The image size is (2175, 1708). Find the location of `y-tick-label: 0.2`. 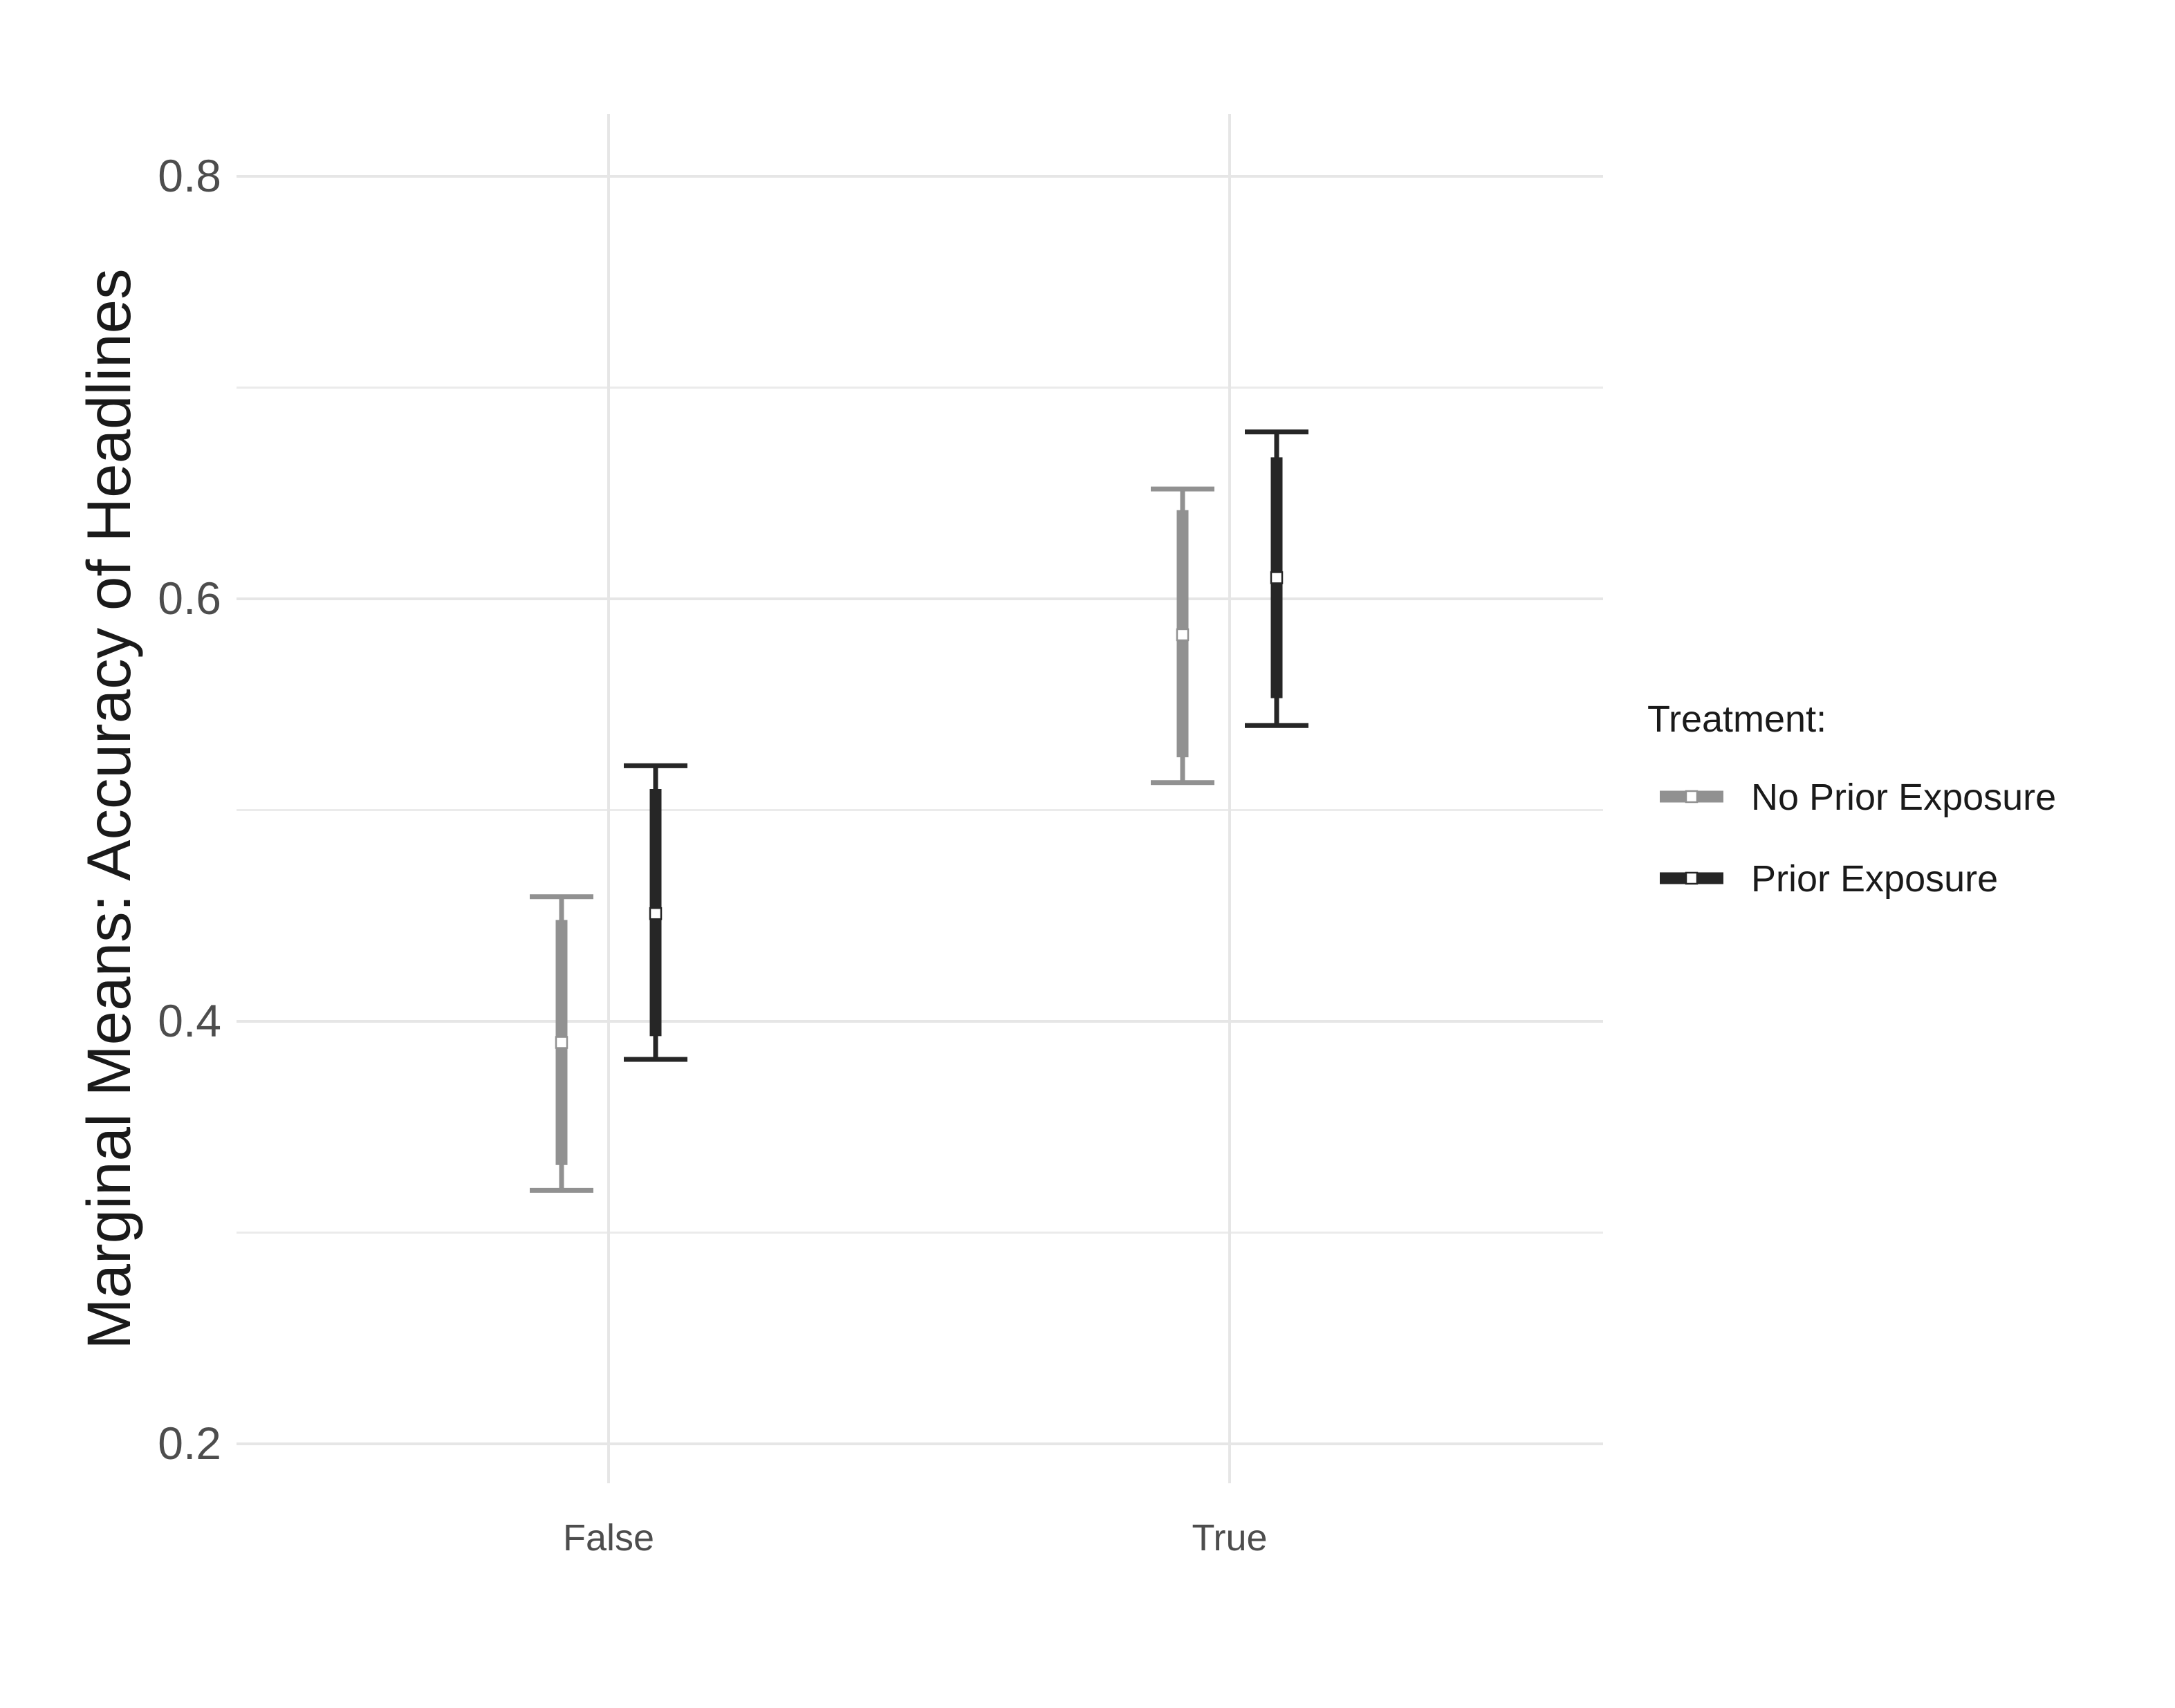

y-tick-label: 0.2 is located at coordinates (190, 1443).